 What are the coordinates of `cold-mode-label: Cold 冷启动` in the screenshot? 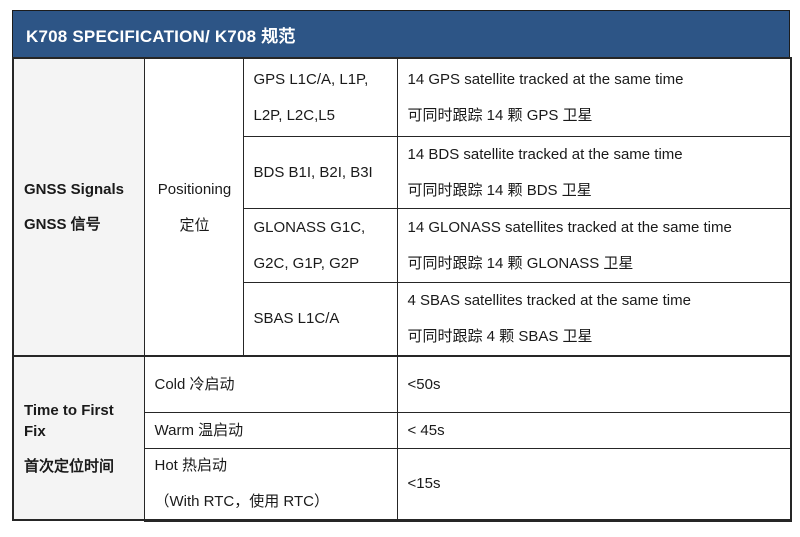 It's located at (194, 384).